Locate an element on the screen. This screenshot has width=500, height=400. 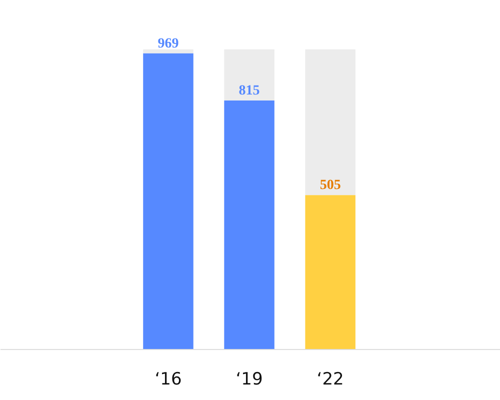
x-tick-label: ‘19 is located at coordinates (249, 380).